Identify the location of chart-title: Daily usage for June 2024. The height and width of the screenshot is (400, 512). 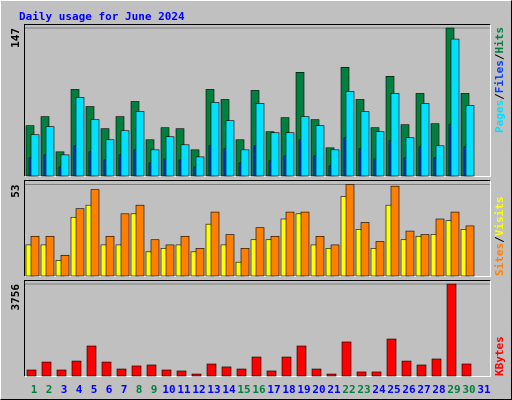
(102, 16).